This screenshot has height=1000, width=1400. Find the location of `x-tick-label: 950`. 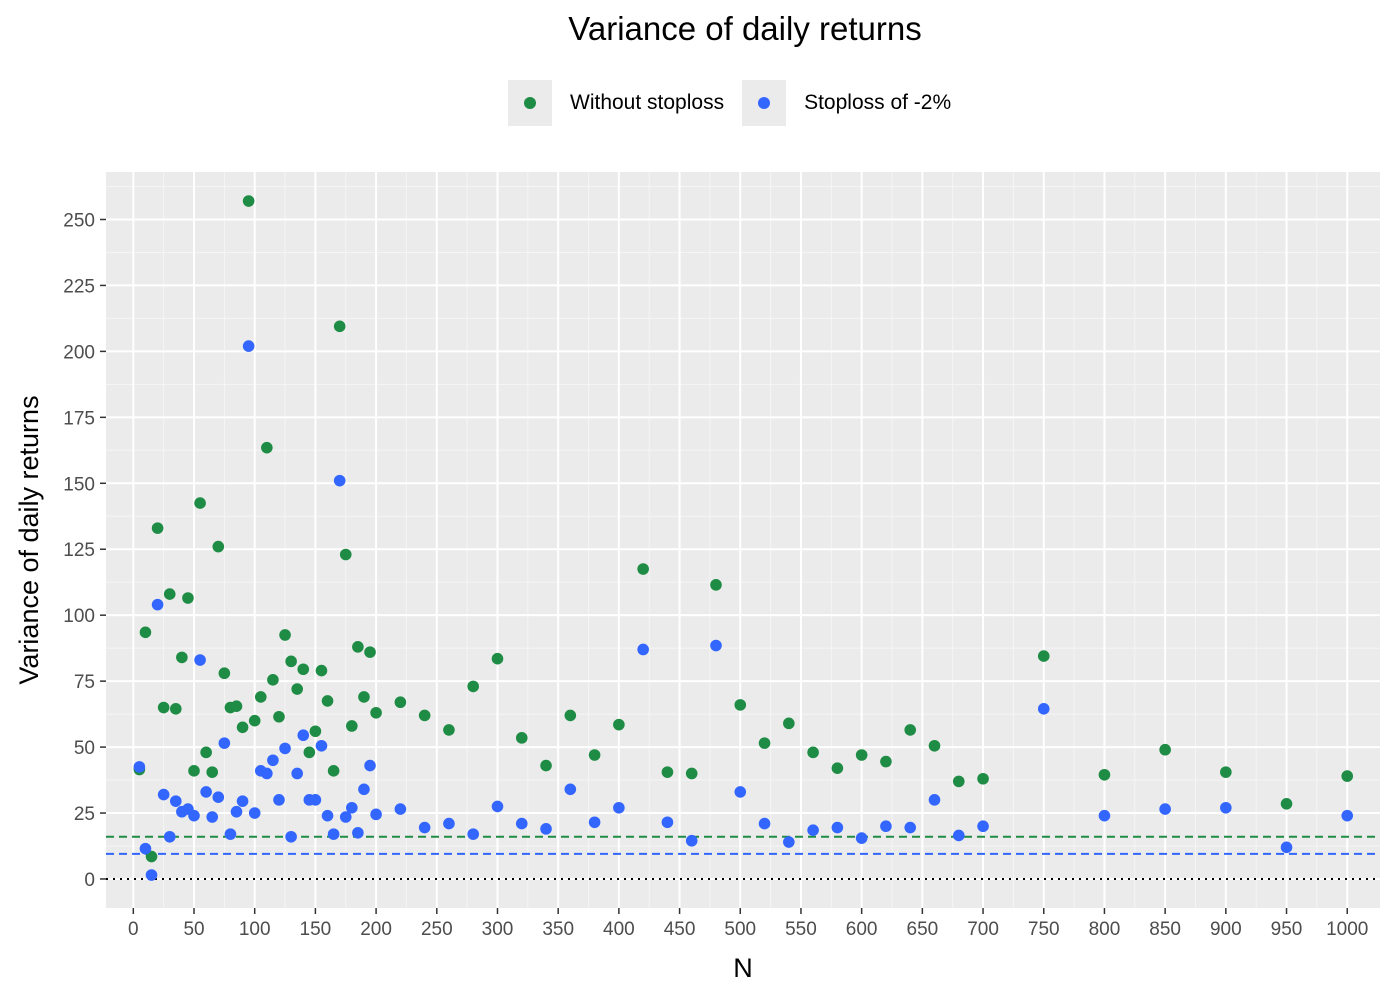

x-tick-label: 950 is located at coordinates (1287, 929).